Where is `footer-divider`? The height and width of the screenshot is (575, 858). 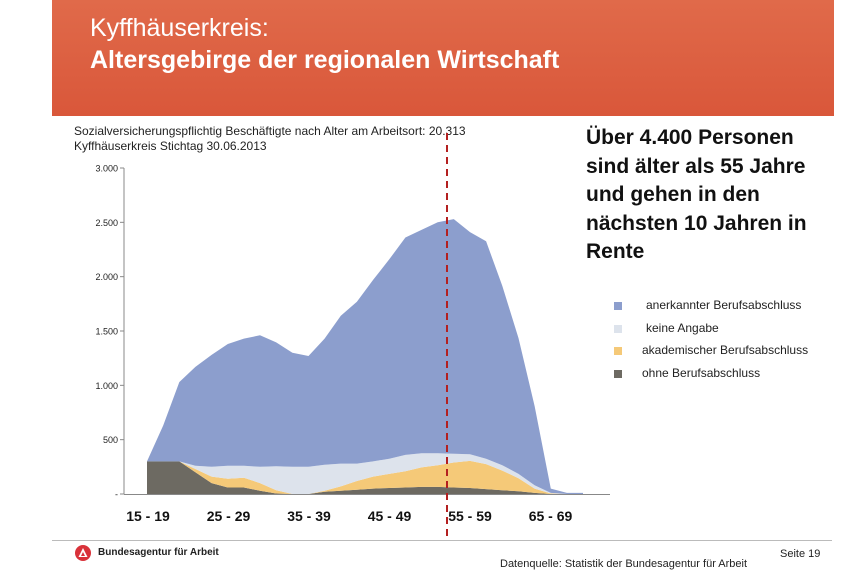
footer-divider is located at coordinates (442, 540).